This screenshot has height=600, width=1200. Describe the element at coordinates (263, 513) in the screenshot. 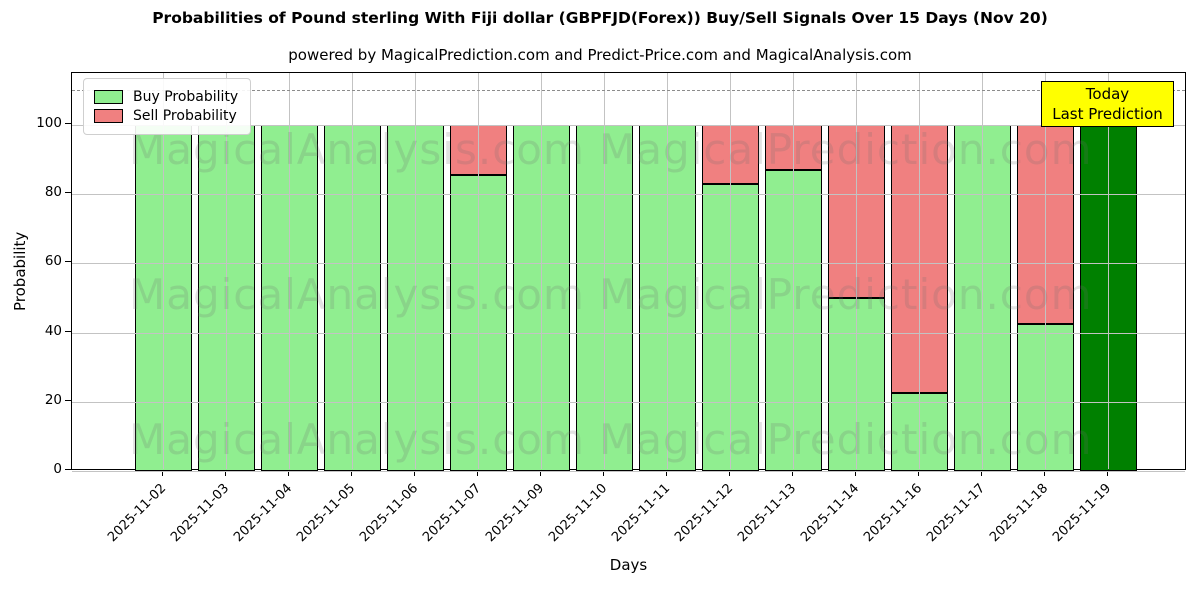

I see `x-tick-label-text: 2025-11-04` at that location.